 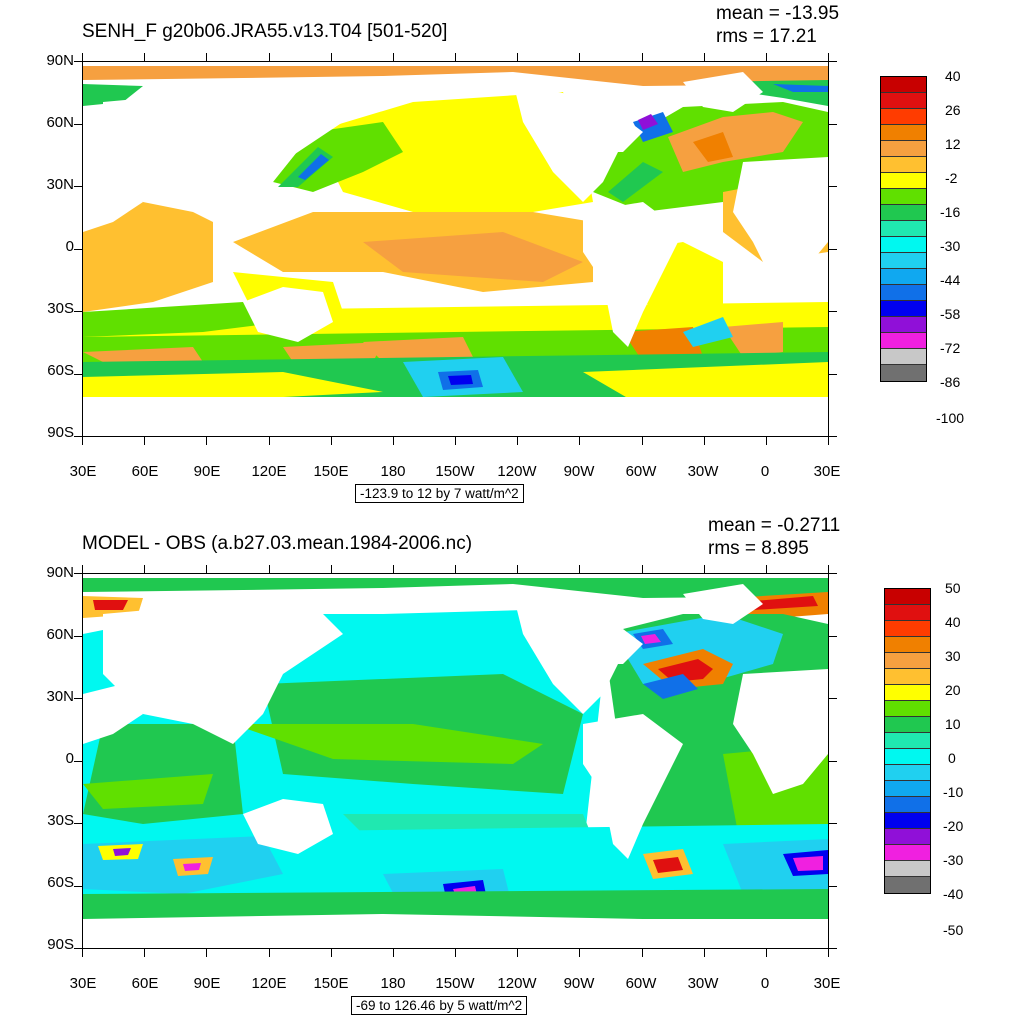 I want to click on lon-label: 0, so click(x=765, y=983).